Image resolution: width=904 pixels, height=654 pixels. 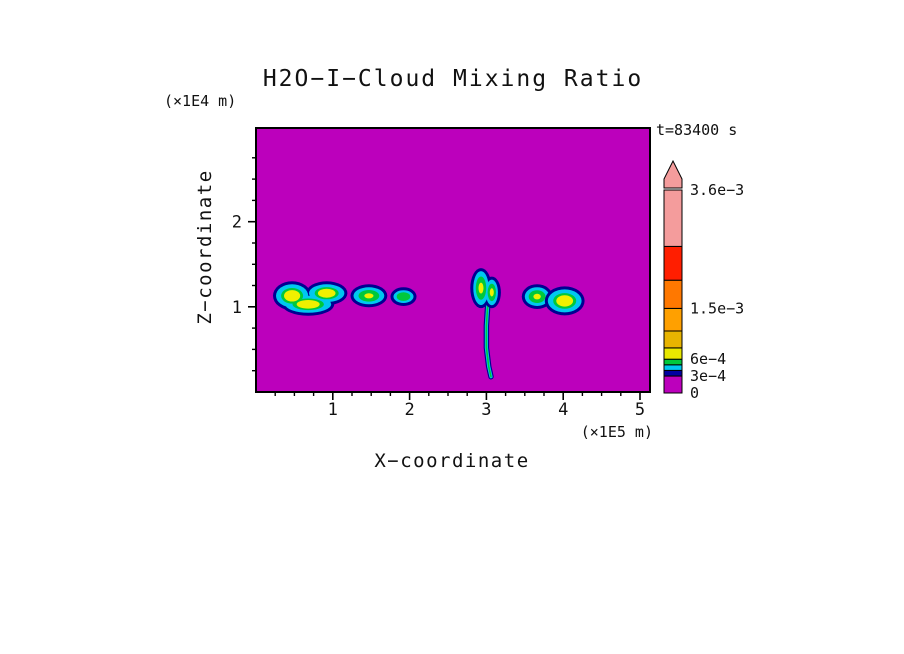 What do you see at coordinates (451, 461) in the screenshot?
I see `x-axis-label: X−coordinate` at bounding box center [451, 461].